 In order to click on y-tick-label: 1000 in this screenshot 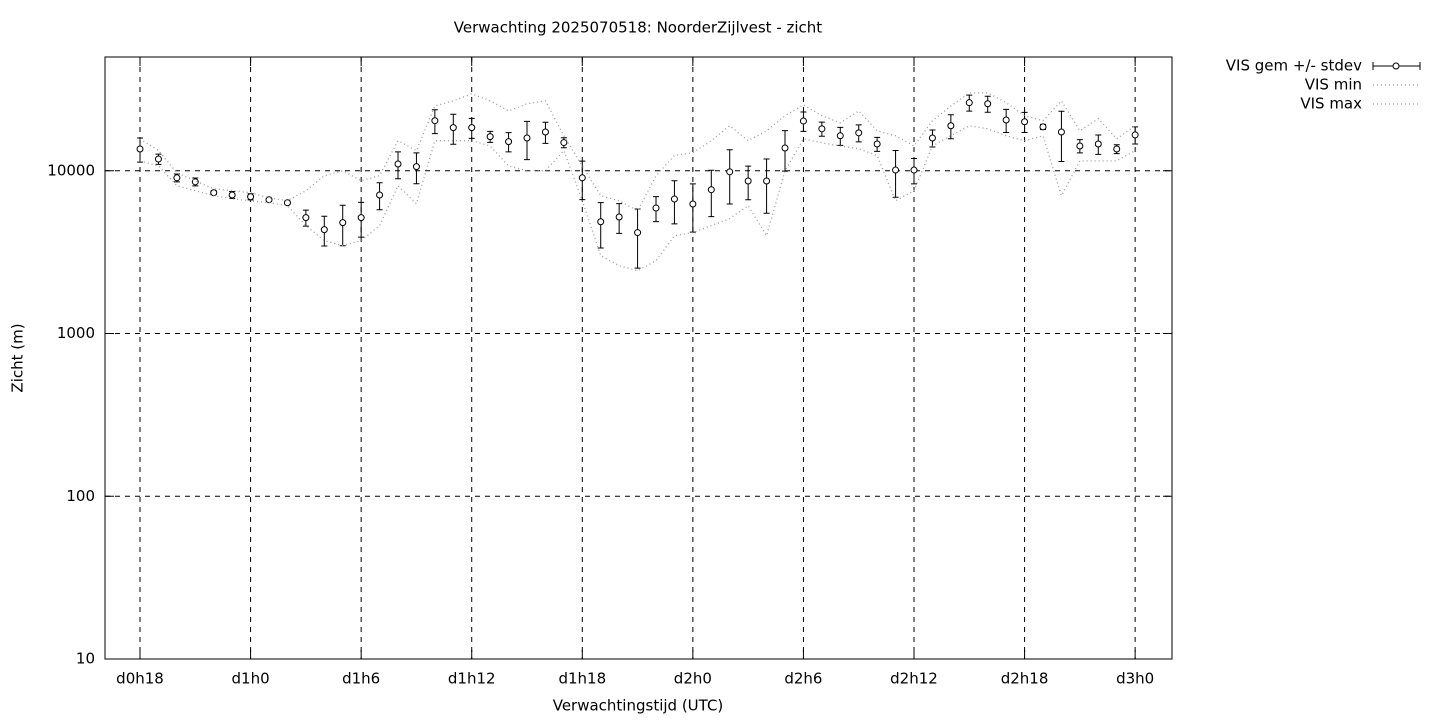, I will do `click(76, 333)`.